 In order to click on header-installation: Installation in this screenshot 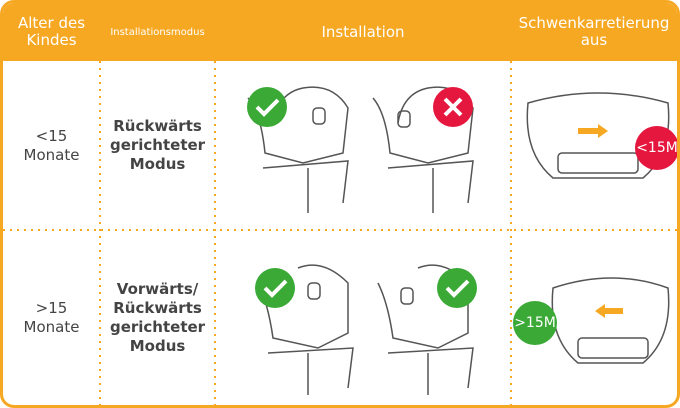, I will do `click(363, 31)`.